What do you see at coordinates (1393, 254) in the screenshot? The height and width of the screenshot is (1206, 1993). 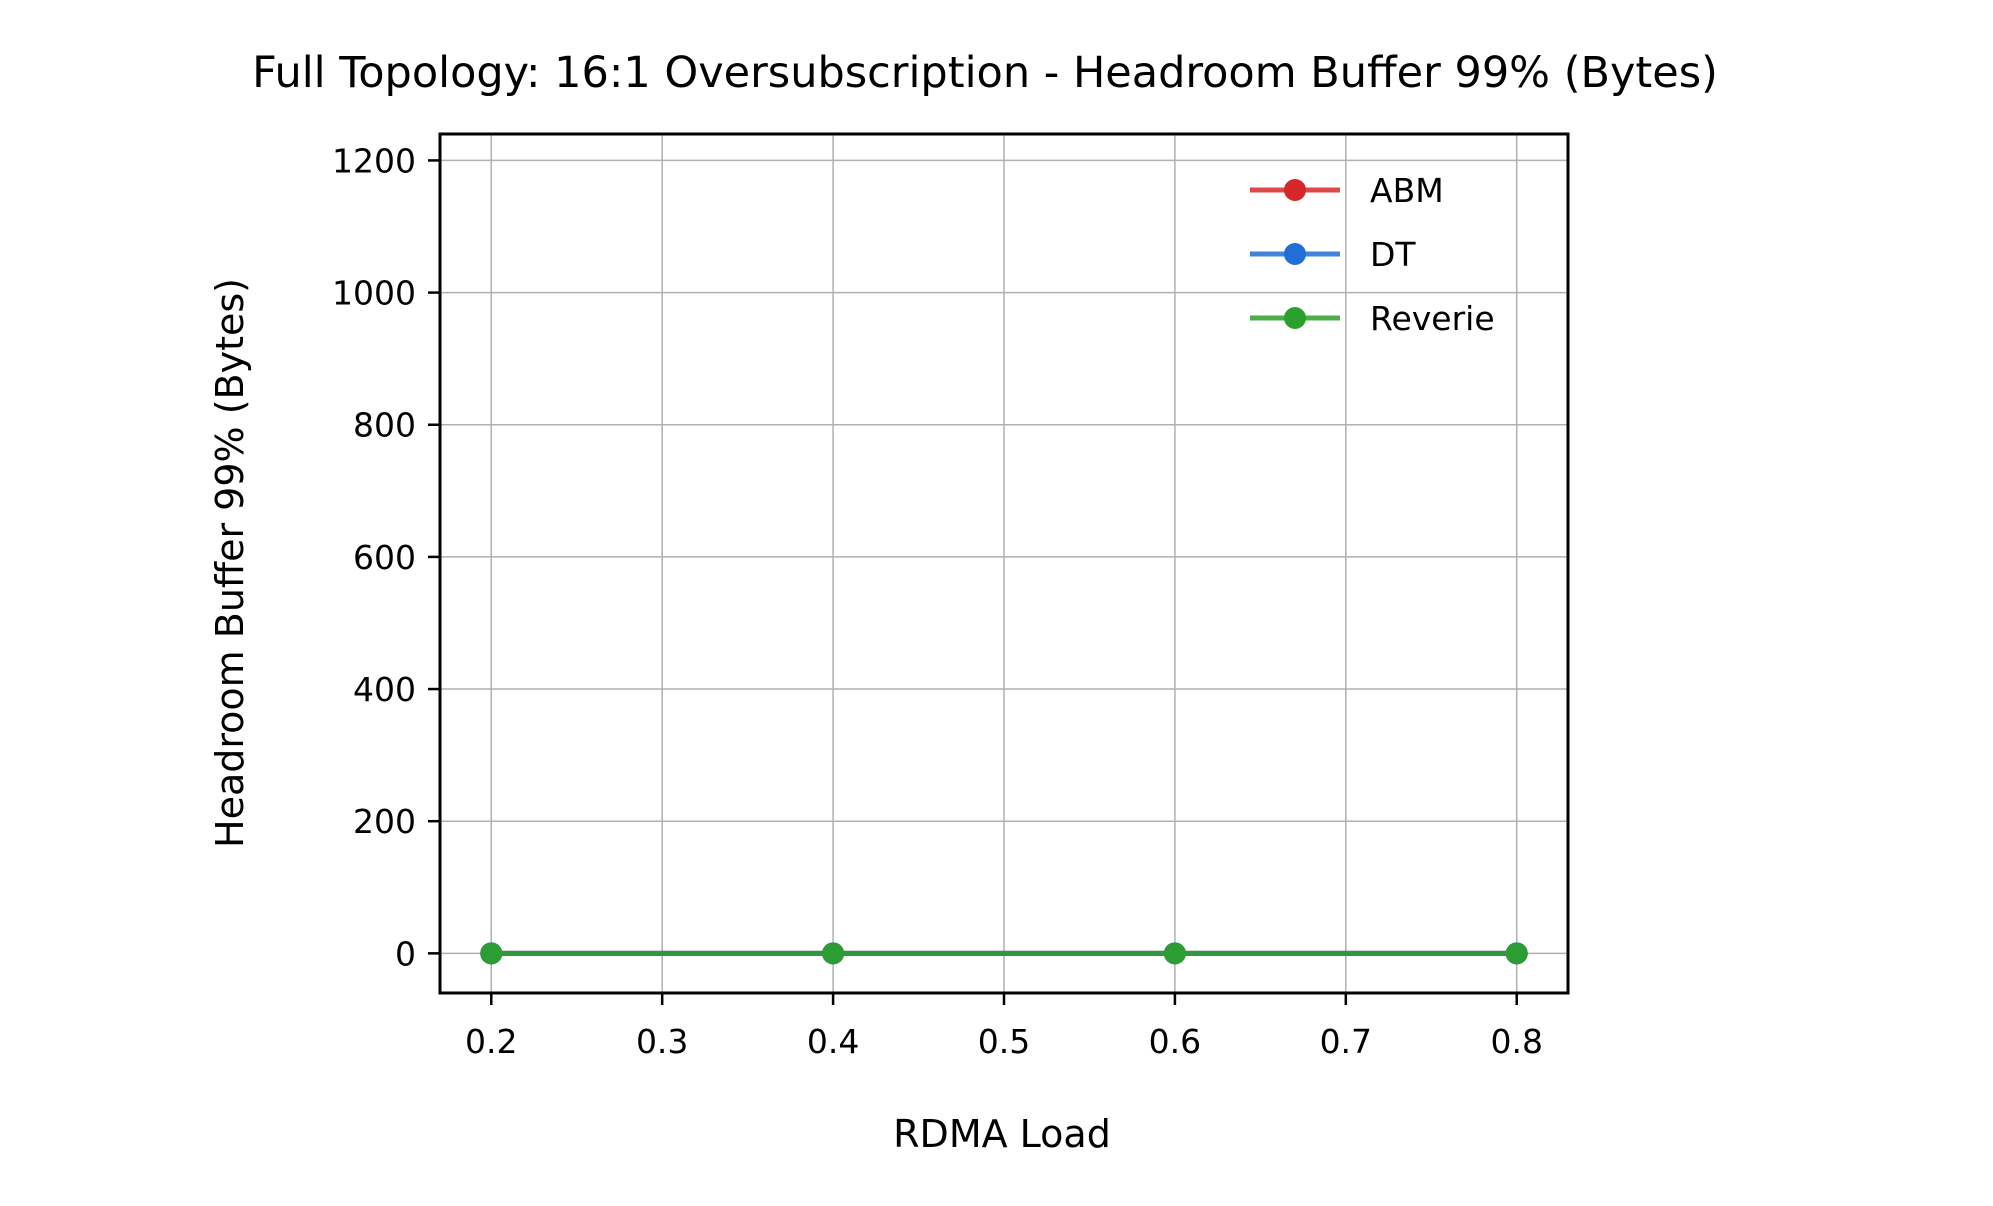 I see `legend-label-dt: DT` at bounding box center [1393, 254].